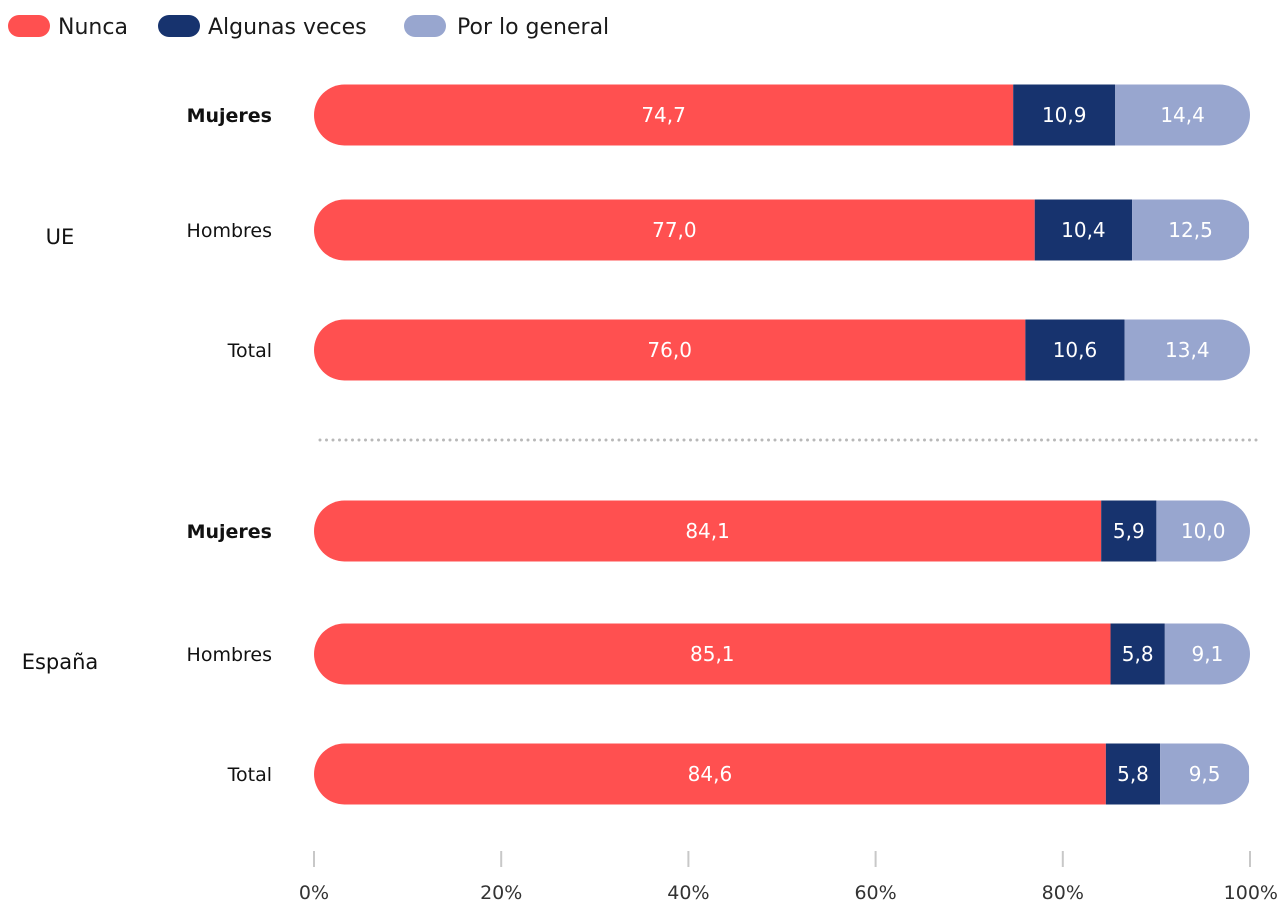  I want to click on legend: Nunca Algunas veces Por lo general, so click(308, 27).